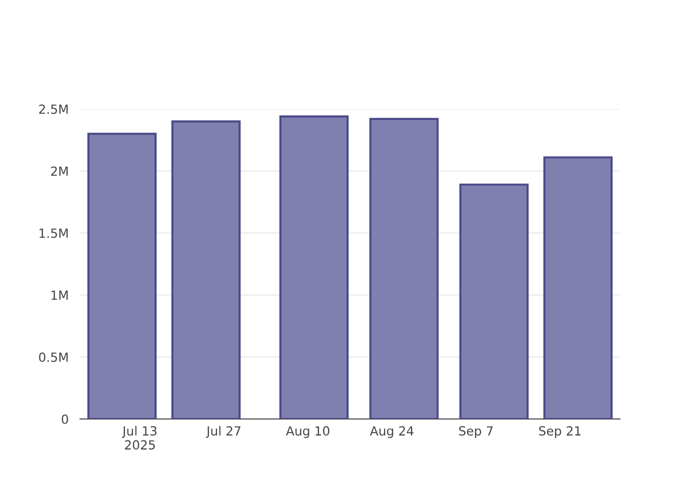  What do you see at coordinates (65, 419) in the screenshot?
I see `y-tick-label: 0` at bounding box center [65, 419].